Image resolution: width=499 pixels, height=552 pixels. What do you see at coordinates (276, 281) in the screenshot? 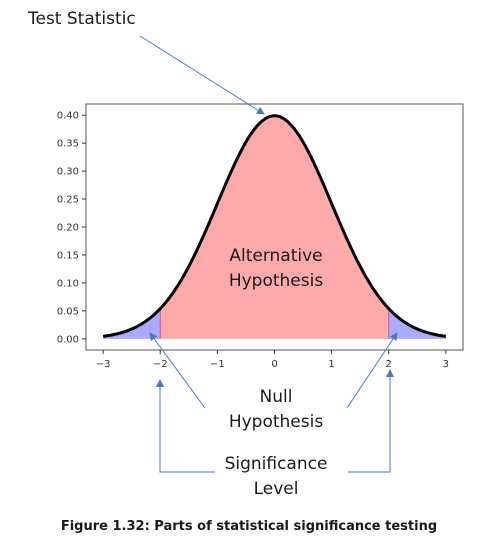
I see `alternative-hypothesis-label-line2: Hypothesis` at bounding box center [276, 281].